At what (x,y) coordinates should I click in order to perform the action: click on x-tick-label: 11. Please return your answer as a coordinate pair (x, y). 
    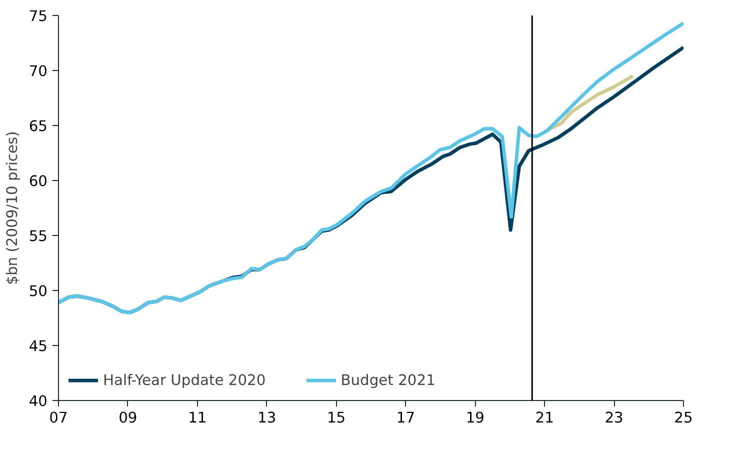
    Looking at the image, I should click on (197, 418).